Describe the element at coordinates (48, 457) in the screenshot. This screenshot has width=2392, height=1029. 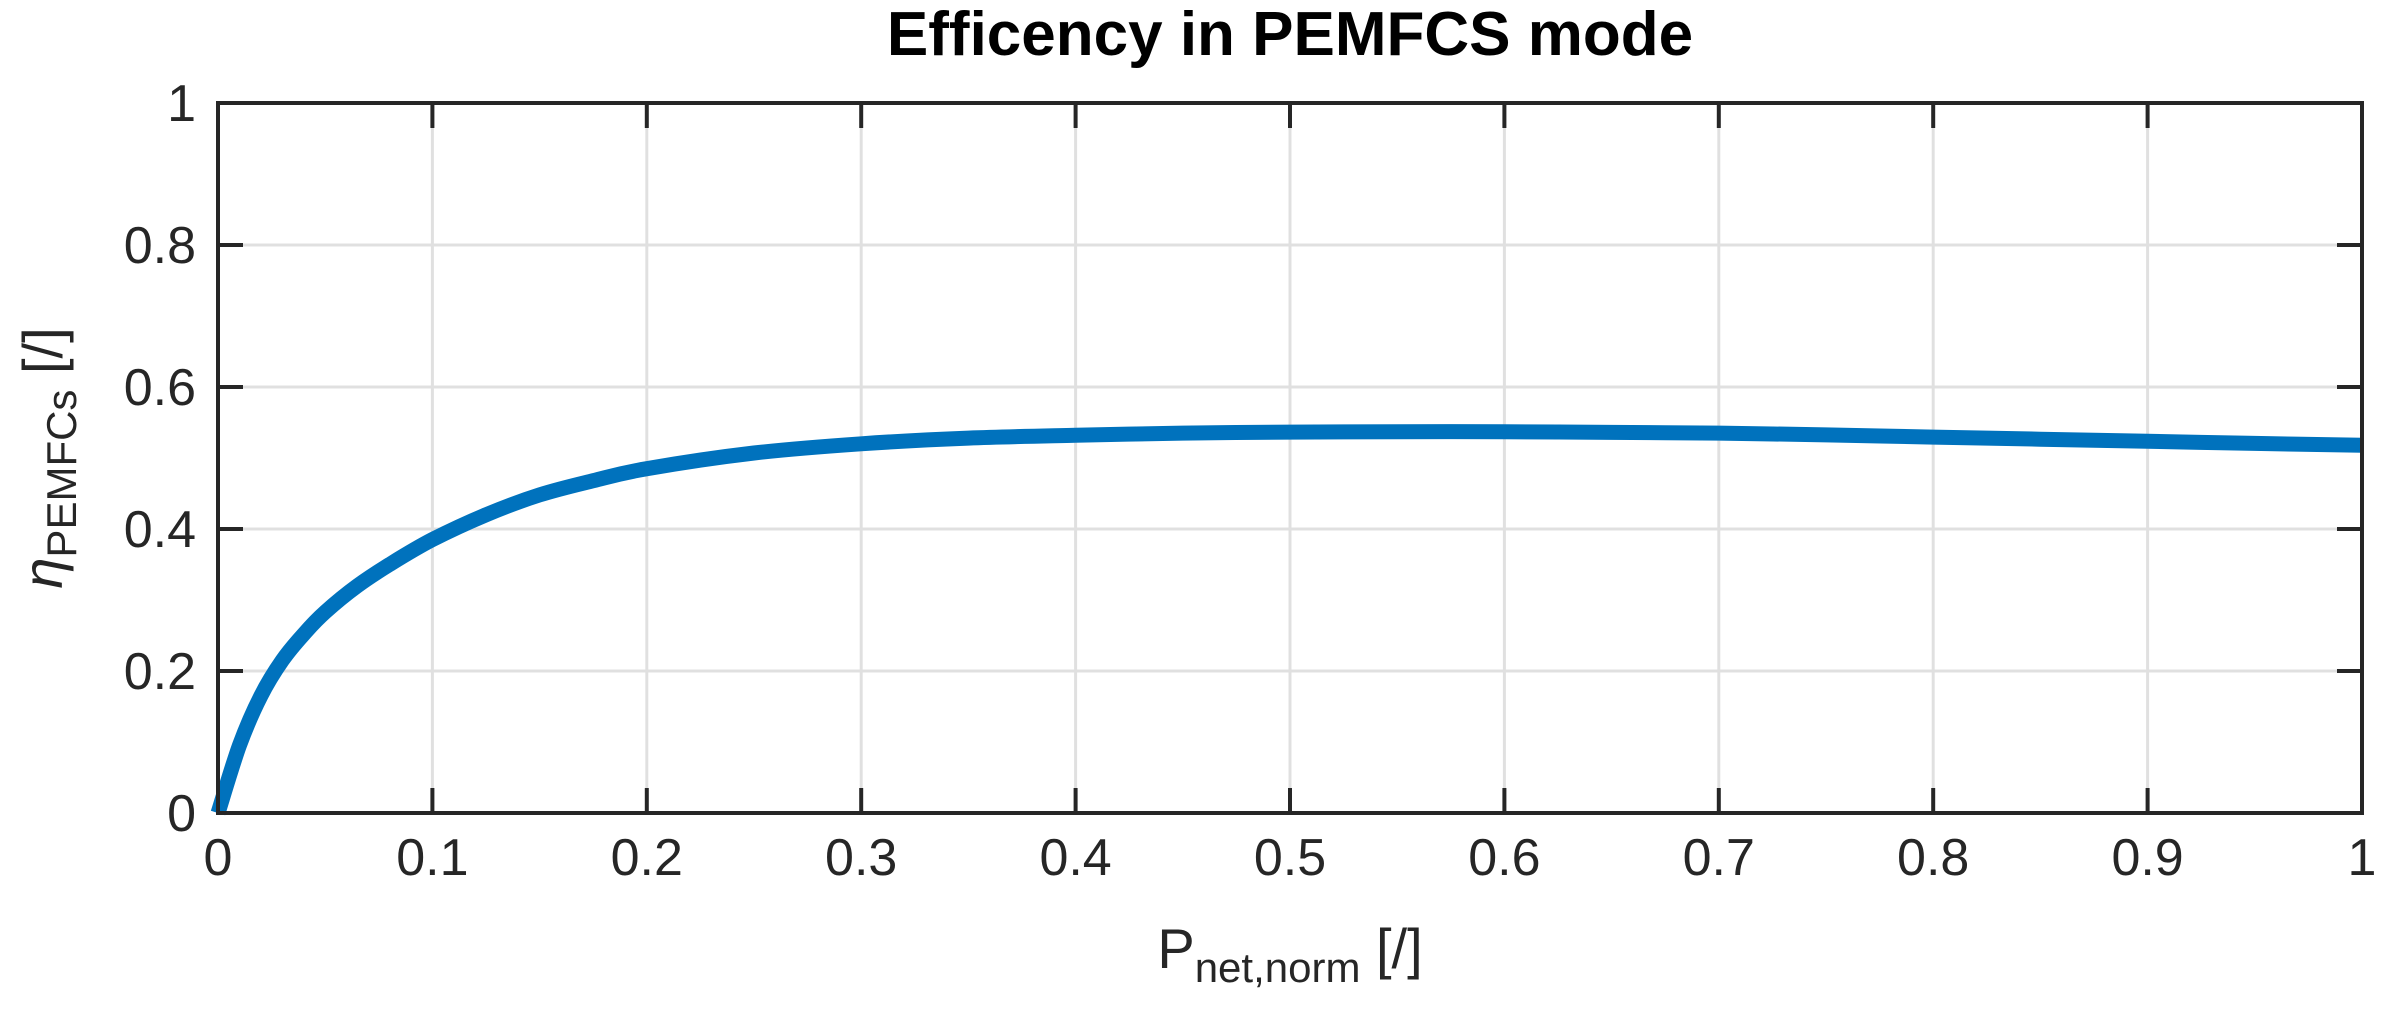
I see `y-axis-label: ηPEMFCs [/]` at that location.